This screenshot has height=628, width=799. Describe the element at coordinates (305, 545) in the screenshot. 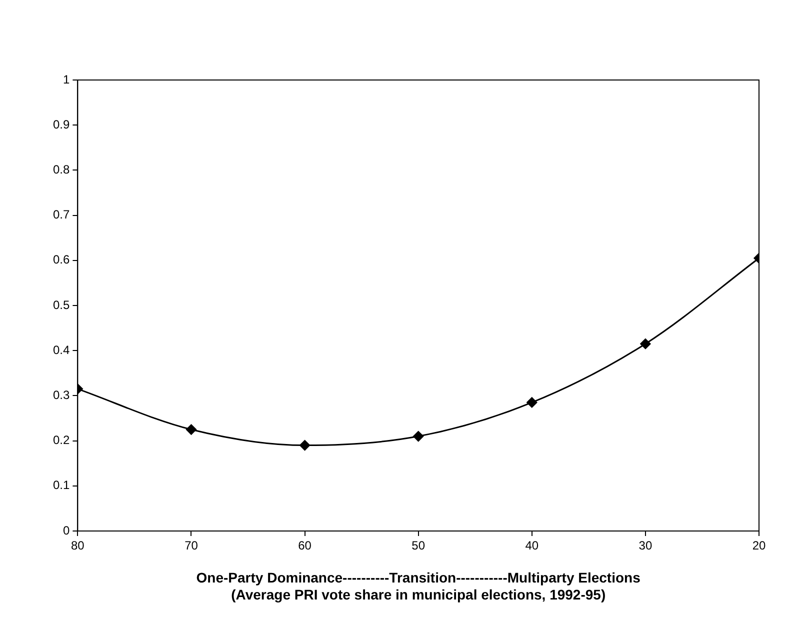

I see `x-tick-label: 60` at that location.